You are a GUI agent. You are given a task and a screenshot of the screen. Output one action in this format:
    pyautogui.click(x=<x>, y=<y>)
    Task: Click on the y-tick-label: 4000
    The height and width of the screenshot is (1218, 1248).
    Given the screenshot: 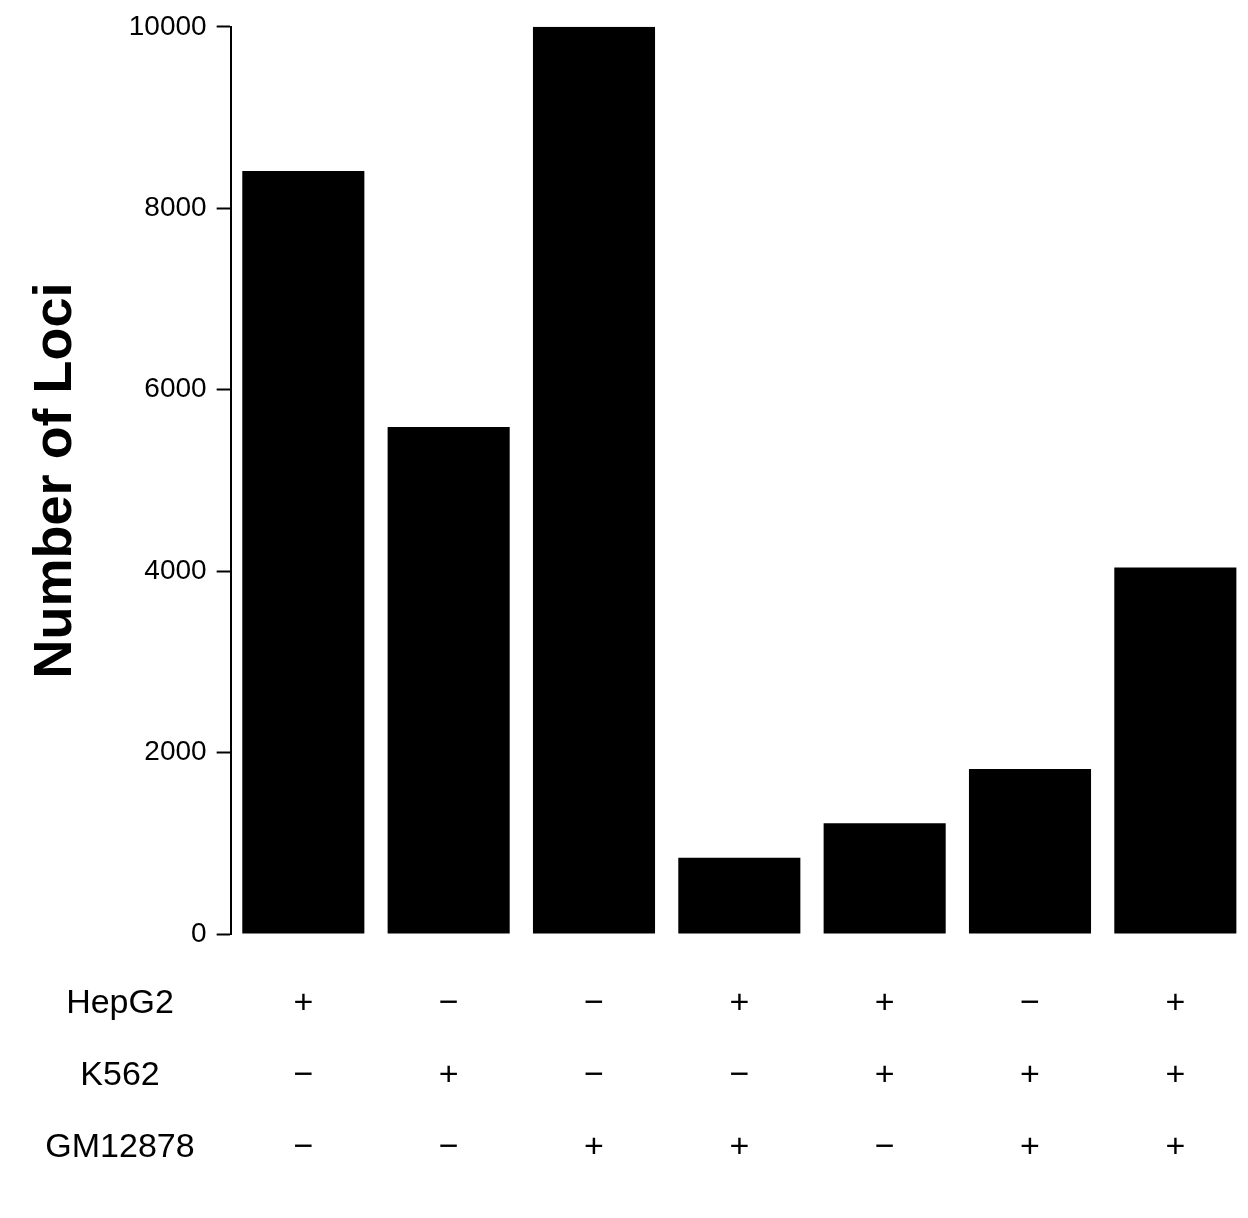 What is the action you would take?
    pyautogui.click(x=175, y=569)
    